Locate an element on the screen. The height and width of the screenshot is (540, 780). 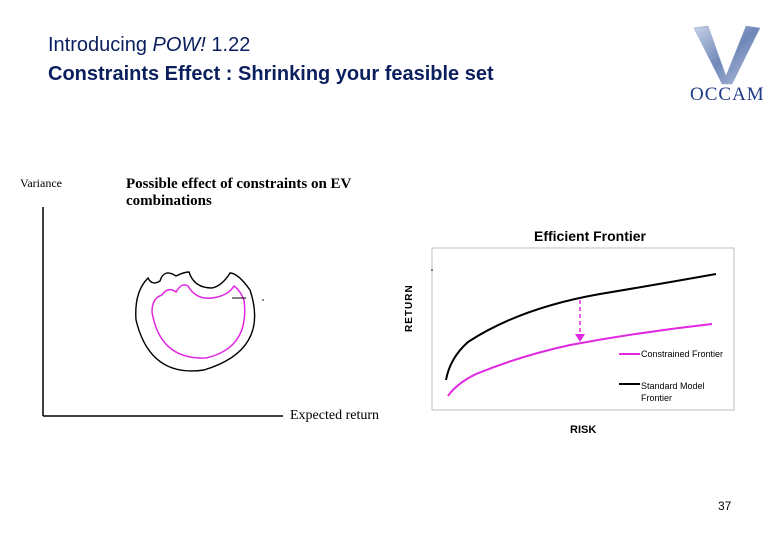
variance-axis-label: Variance is located at coordinates (41, 183).